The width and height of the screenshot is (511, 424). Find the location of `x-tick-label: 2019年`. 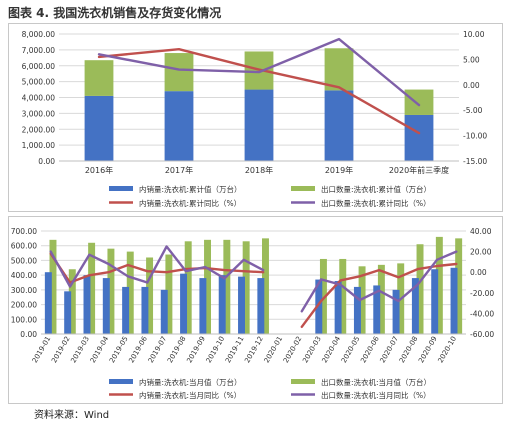

x-tick-label: 2019年 is located at coordinates (339, 170).